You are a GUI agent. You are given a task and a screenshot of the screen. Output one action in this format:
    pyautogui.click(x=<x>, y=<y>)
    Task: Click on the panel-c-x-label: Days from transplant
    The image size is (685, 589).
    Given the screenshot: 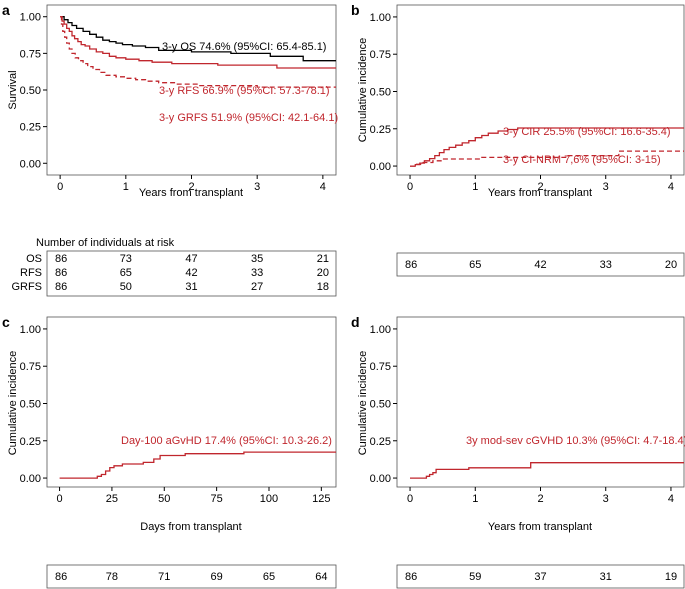 What is the action you would take?
    pyautogui.click(x=190, y=527)
    